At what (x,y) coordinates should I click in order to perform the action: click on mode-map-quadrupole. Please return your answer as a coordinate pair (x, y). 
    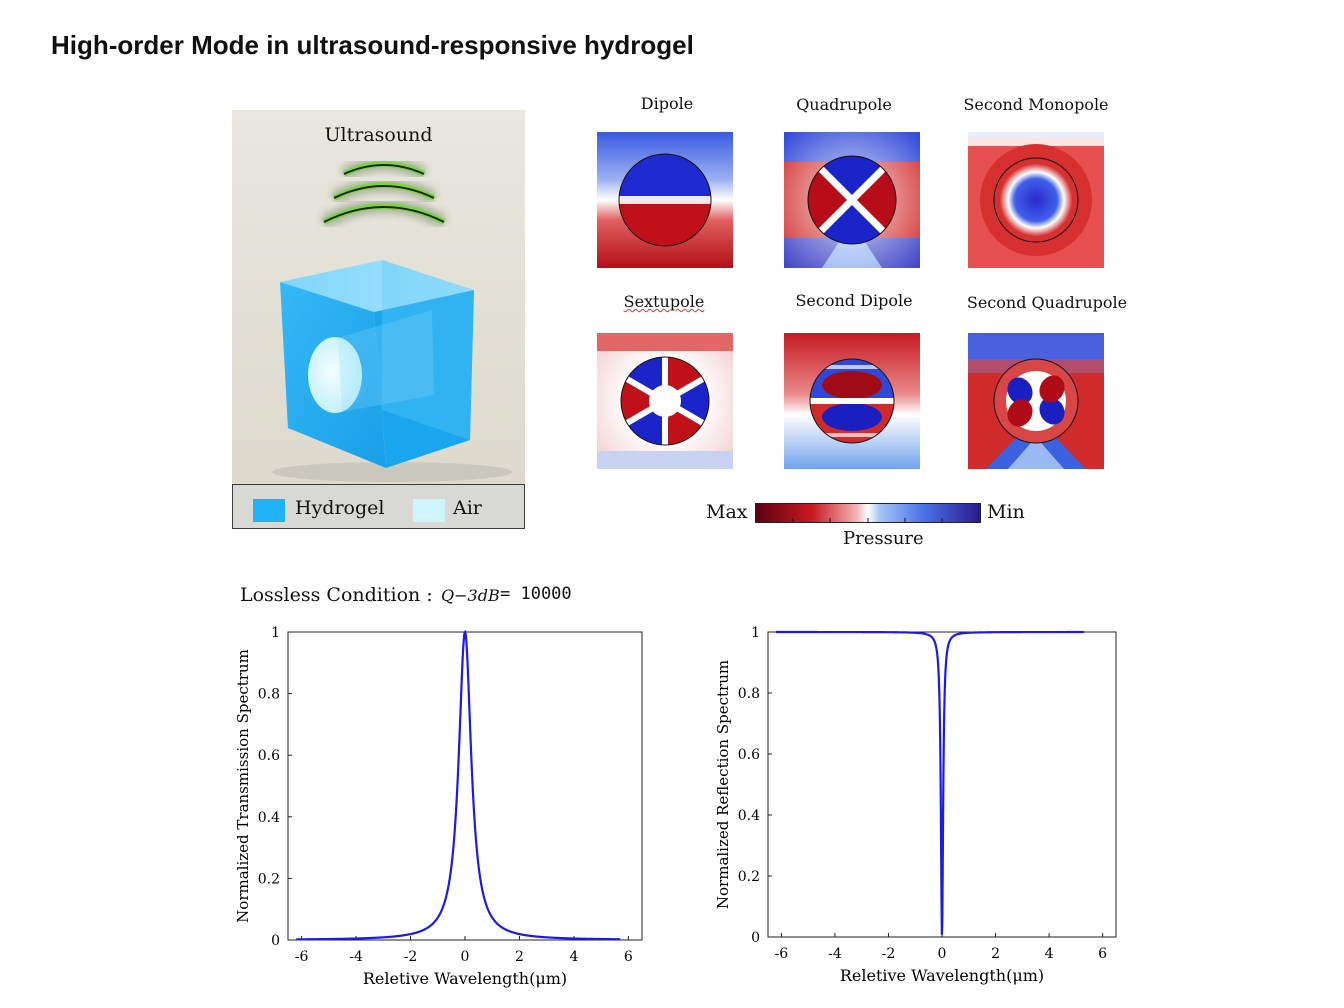
    Looking at the image, I should click on (852, 200).